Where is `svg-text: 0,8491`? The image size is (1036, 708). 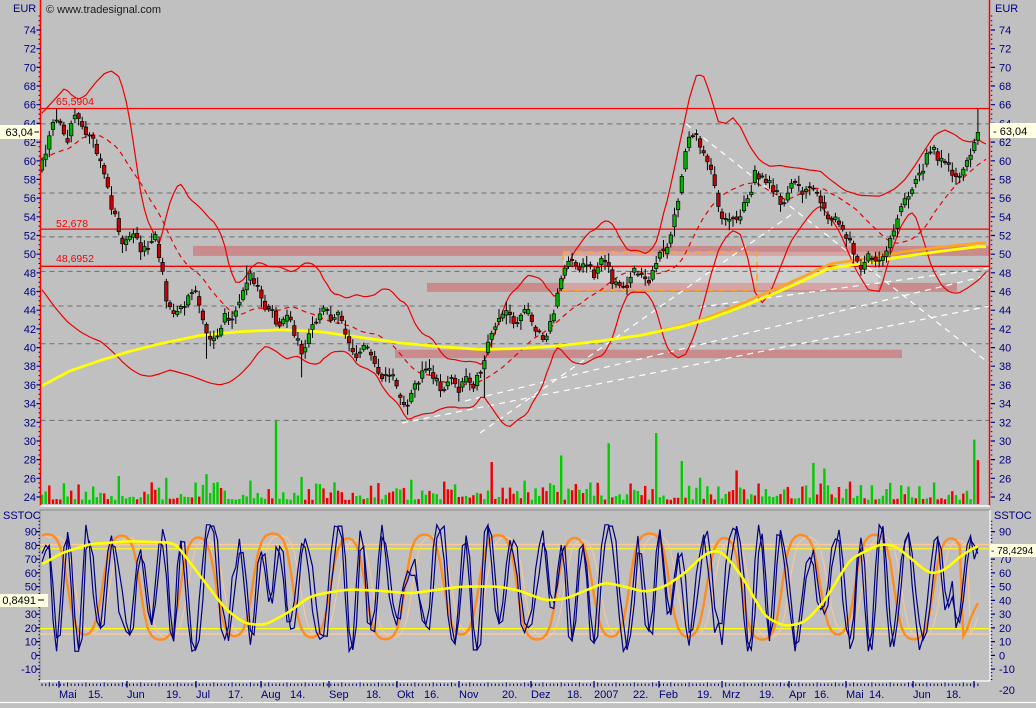
svg-text: 0,8491 is located at coordinates (19, 601).